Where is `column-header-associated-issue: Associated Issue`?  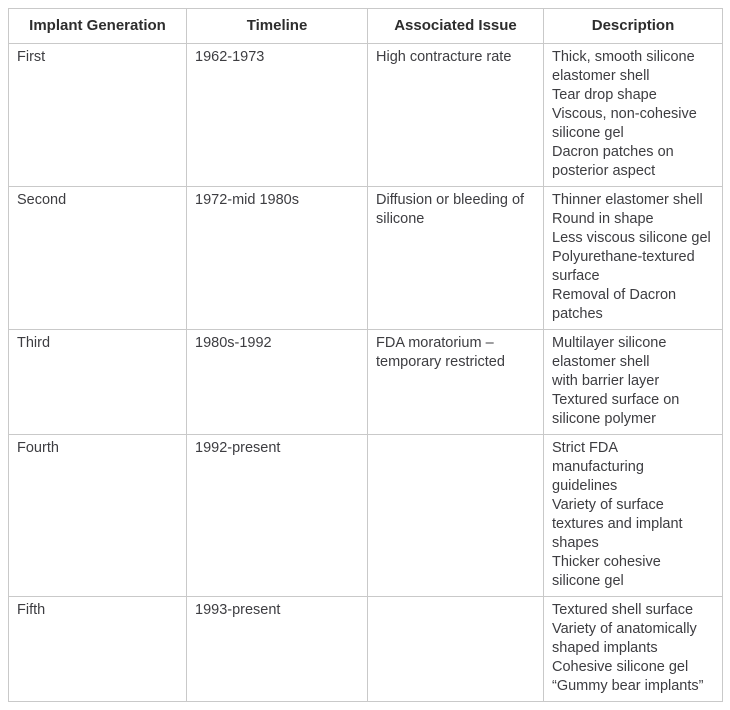 column-header-associated-issue: Associated Issue is located at coordinates (455, 26).